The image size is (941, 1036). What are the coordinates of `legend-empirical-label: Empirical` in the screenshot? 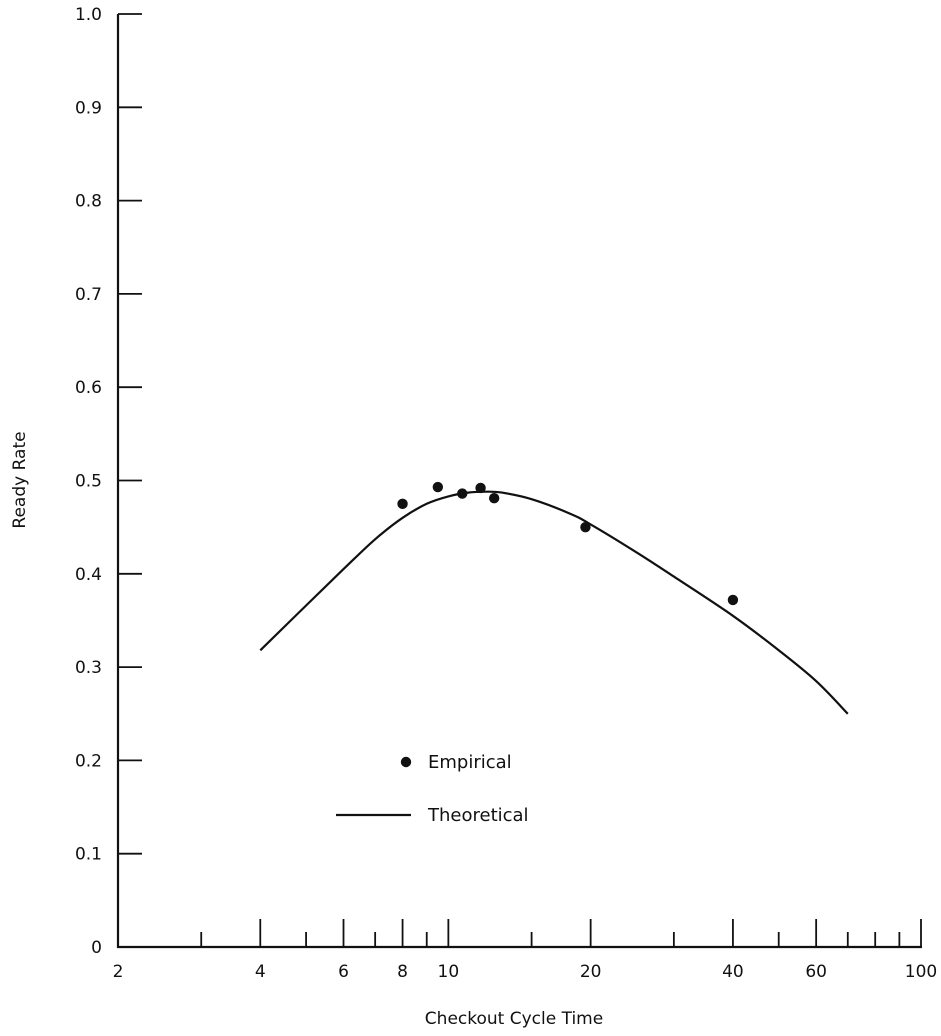 It's located at (470, 762).